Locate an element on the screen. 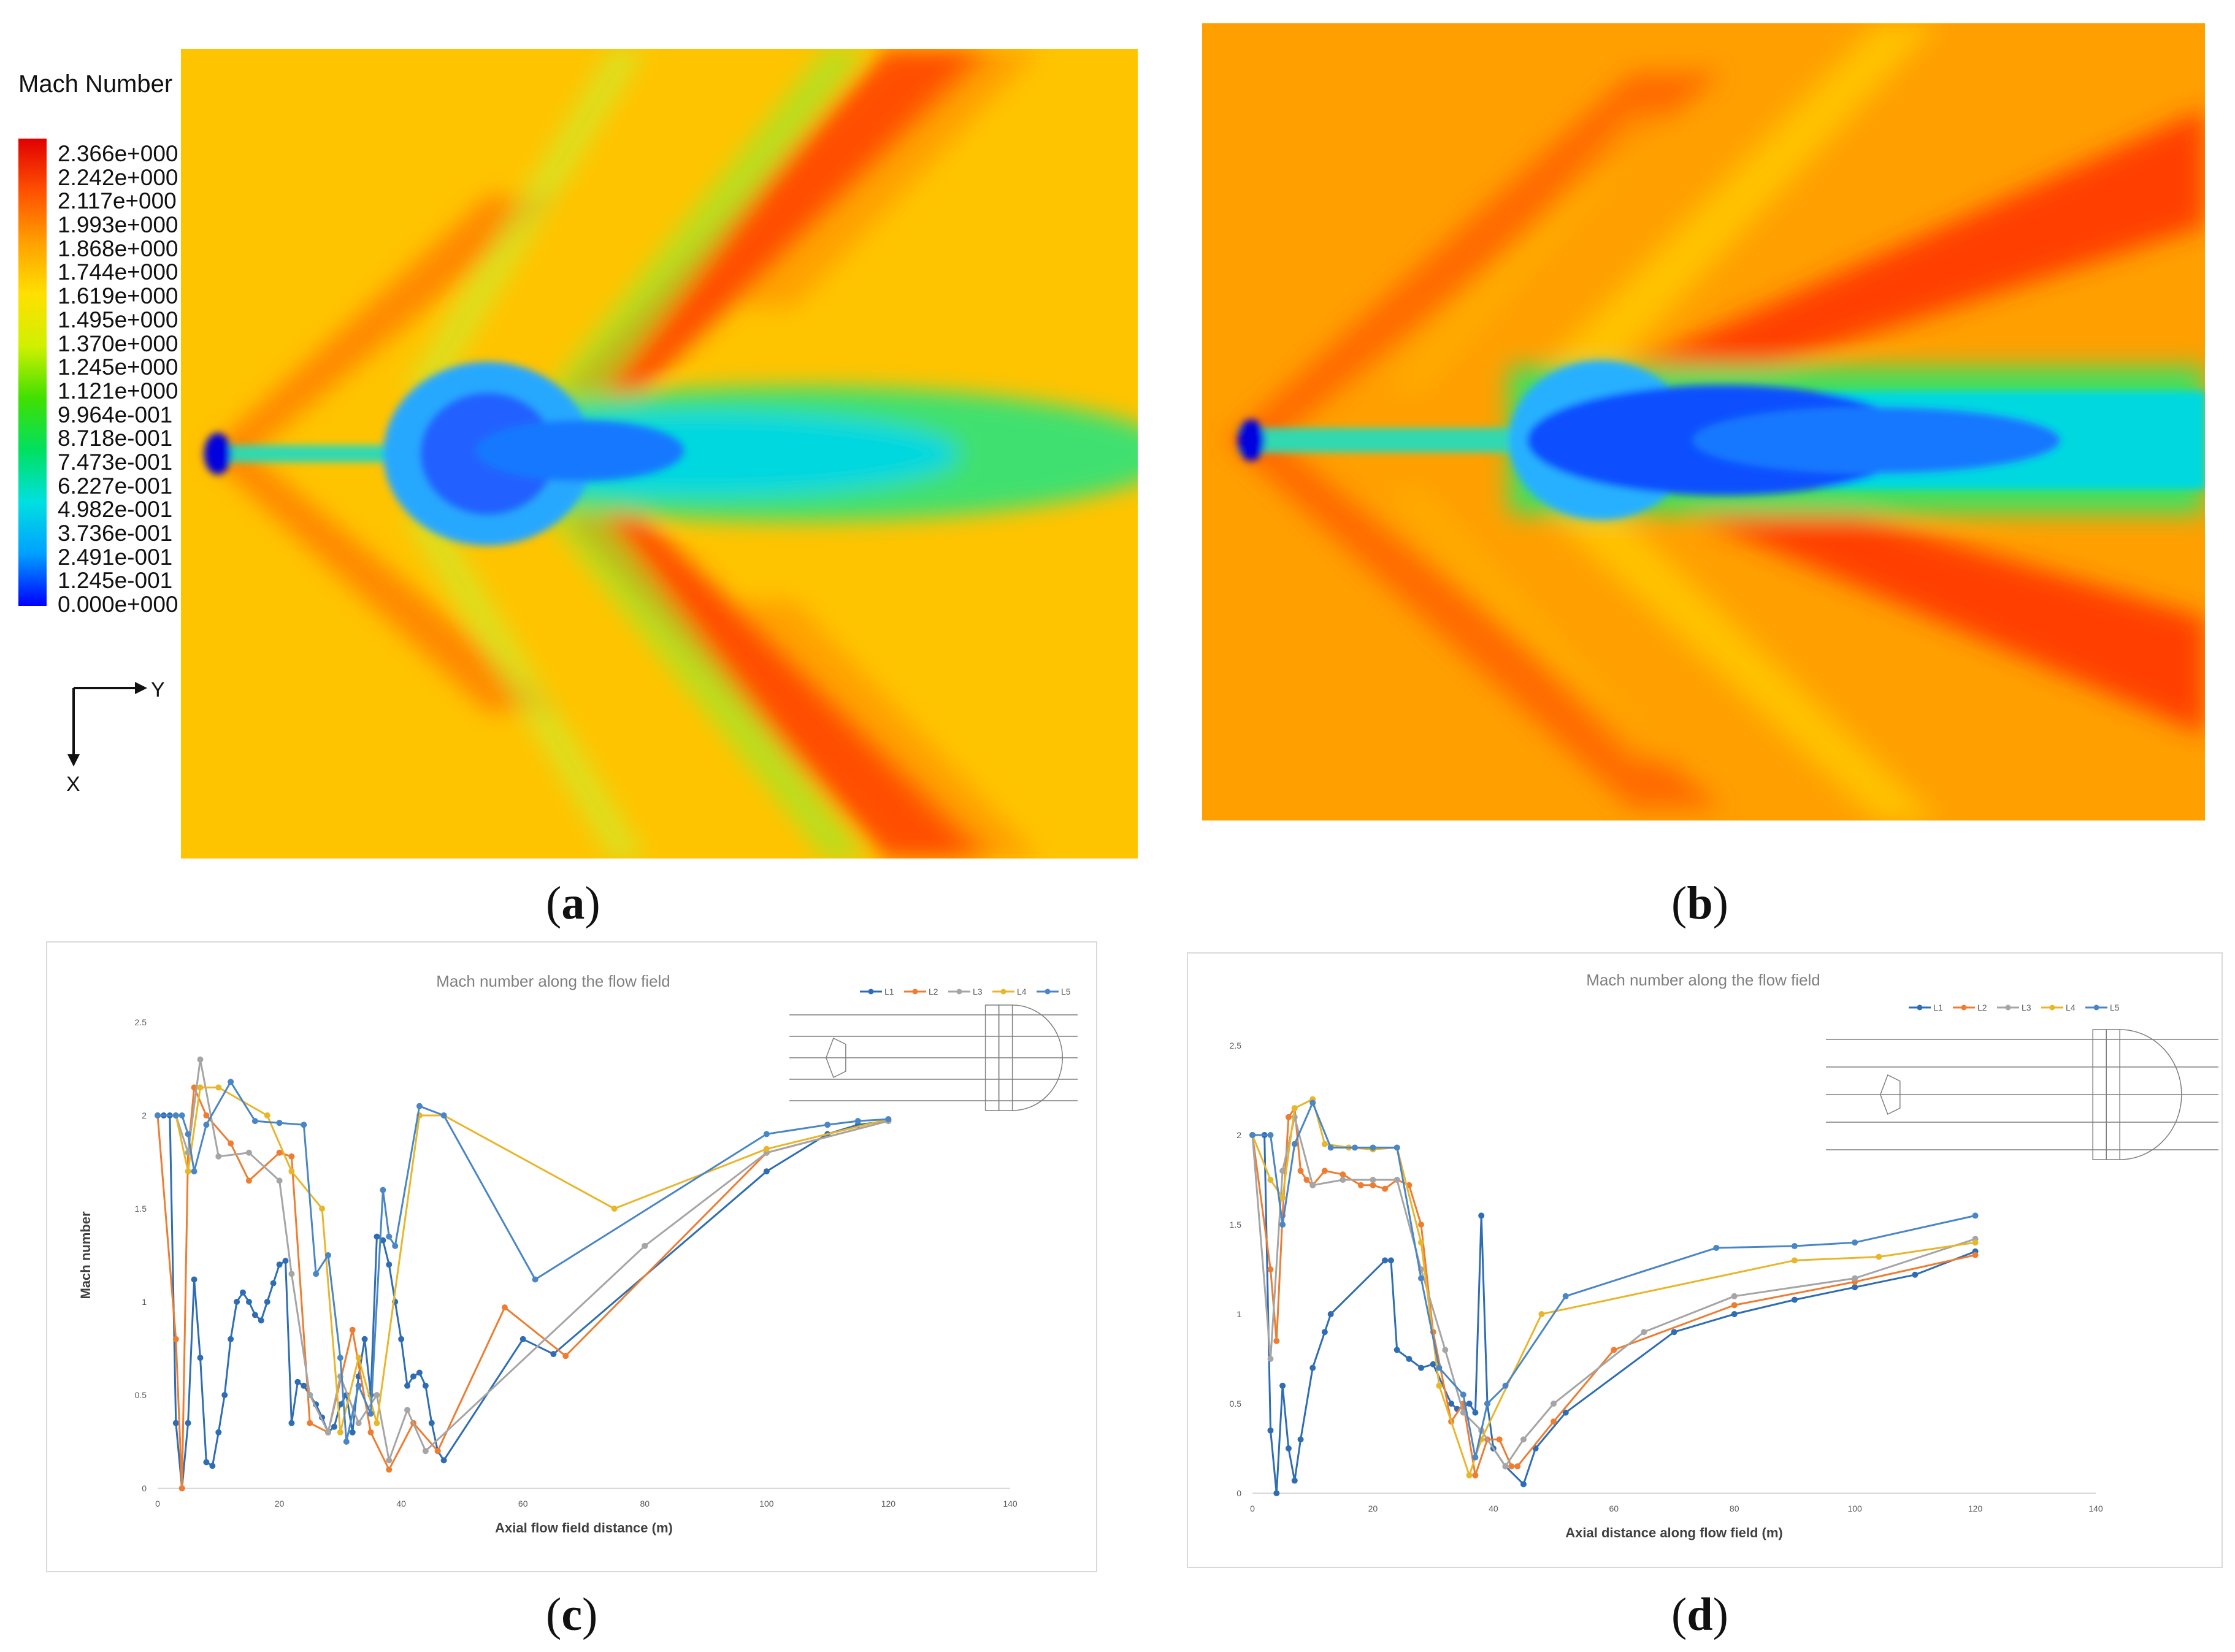  panel-label-a: (a) is located at coordinates (573, 903).